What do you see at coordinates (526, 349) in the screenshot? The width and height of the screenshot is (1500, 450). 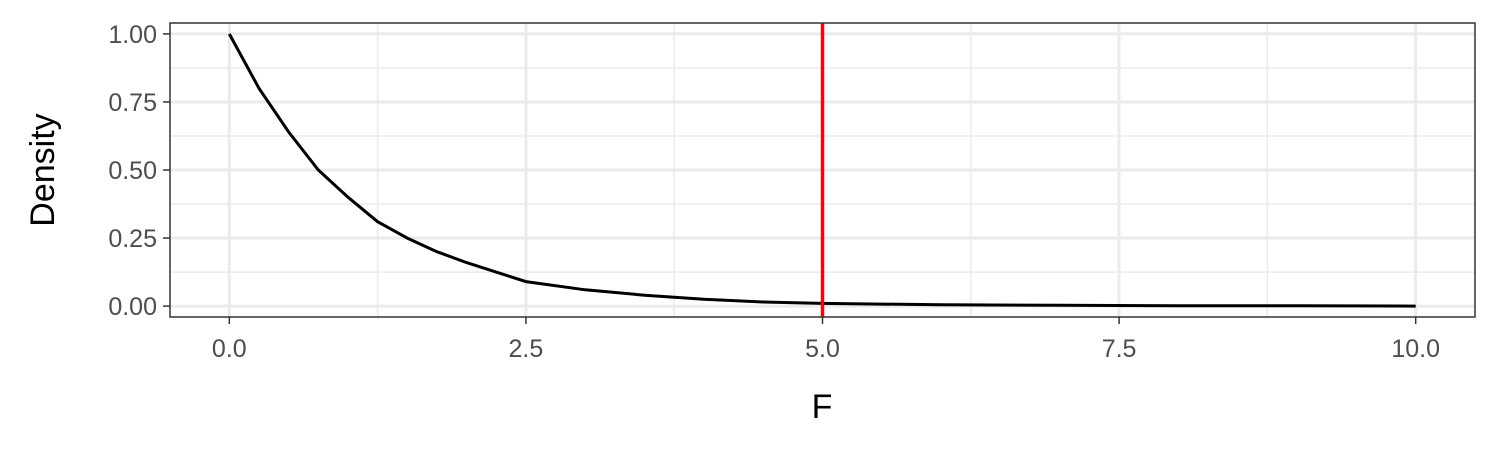 I see `x-tick-label: 2.5` at bounding box center [526, 349].